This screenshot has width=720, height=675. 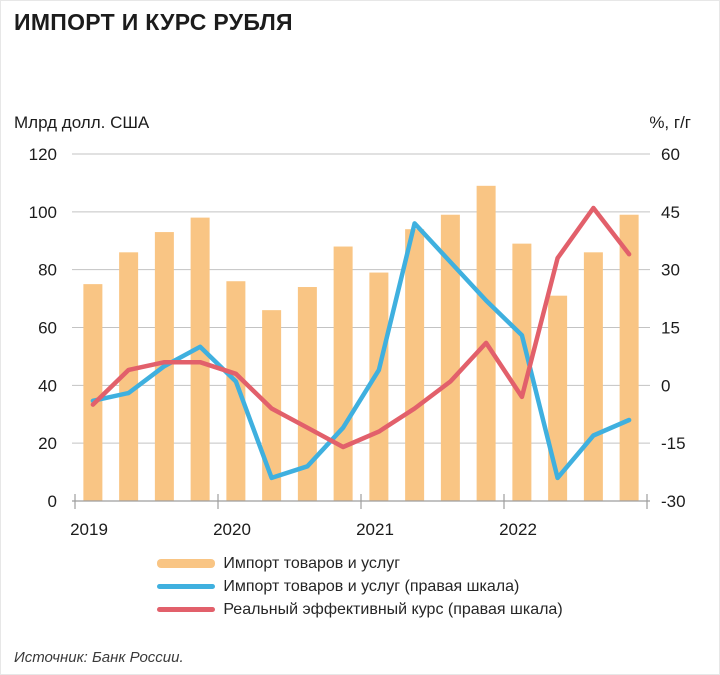 What do you see at coordinates (371, 586) in the screenshot?
I see `legend-label: Импорт товаров и услуг (правая шкала)` at bounding box center [371, 586].